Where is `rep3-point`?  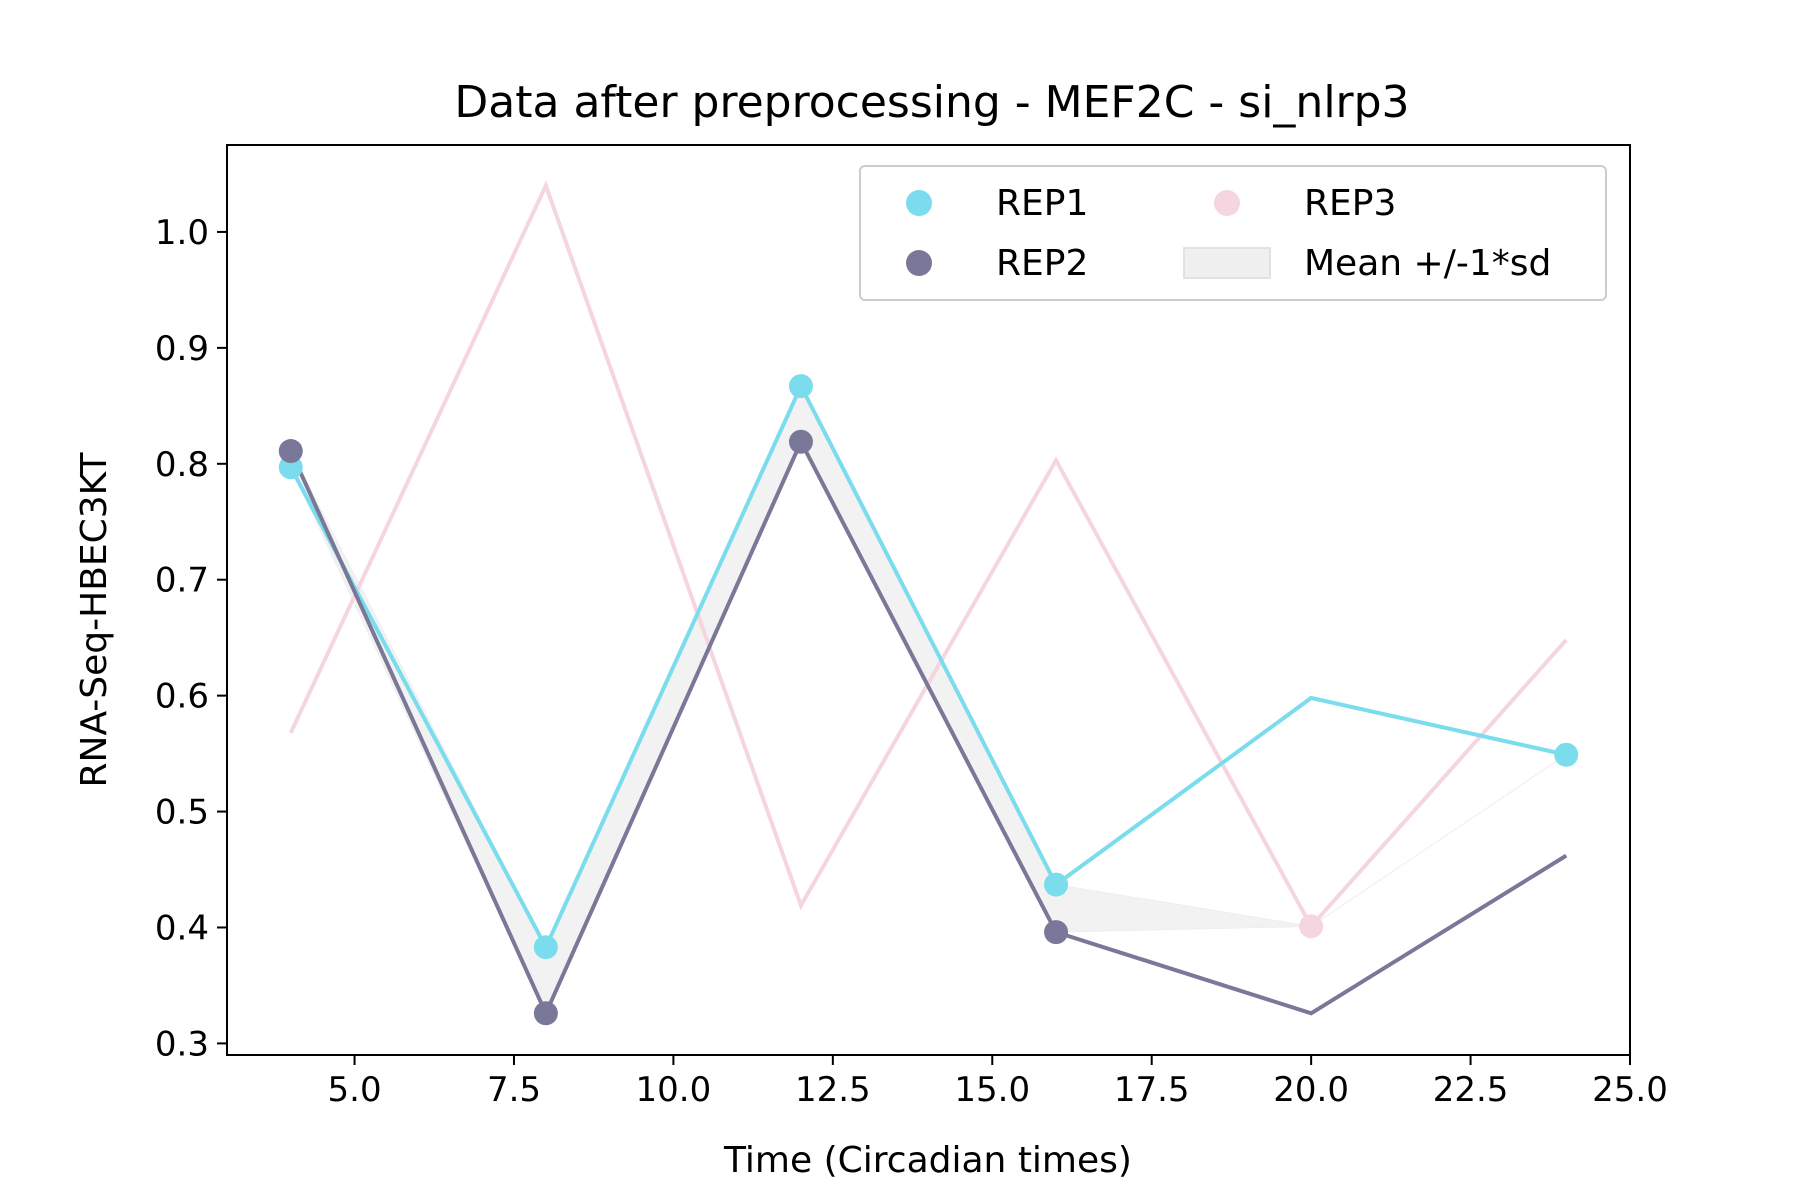 rep3-point is located at coordinates (1311, 926).